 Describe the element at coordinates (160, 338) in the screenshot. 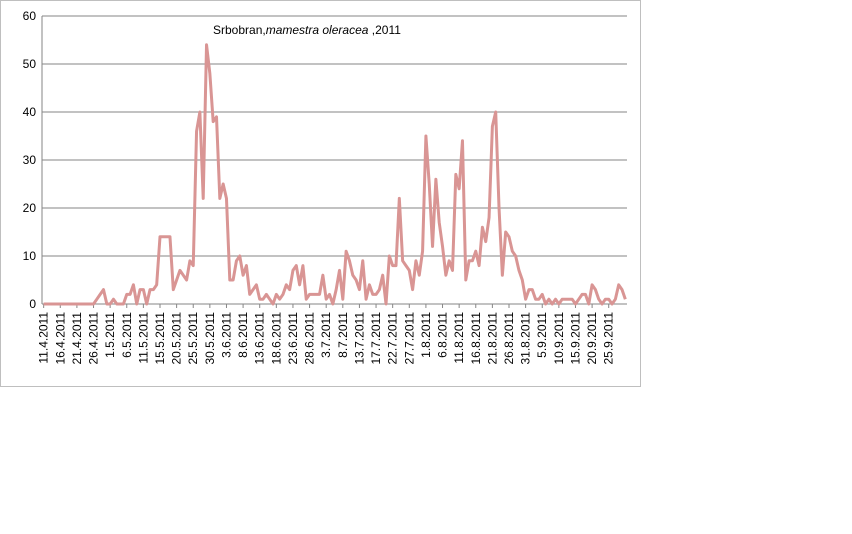

I see `x-tick-label: 15.5.2011` at that location.